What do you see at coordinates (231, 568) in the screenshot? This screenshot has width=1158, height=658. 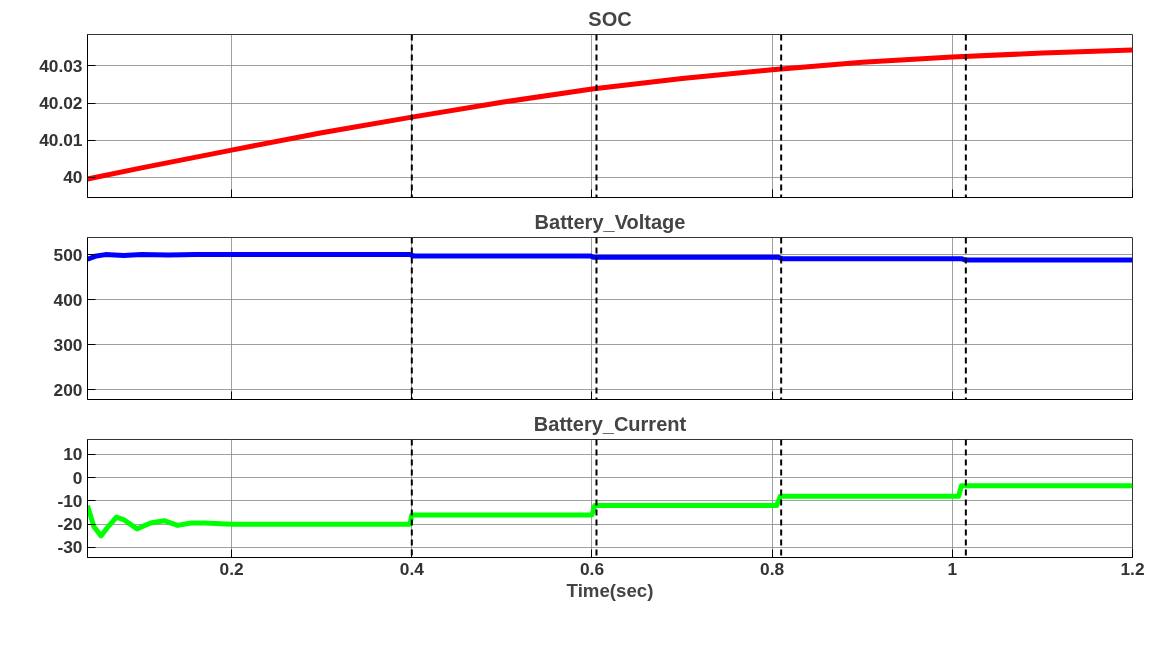 I see `x-tick-label: 0.2` at bounding box center [231, 568].